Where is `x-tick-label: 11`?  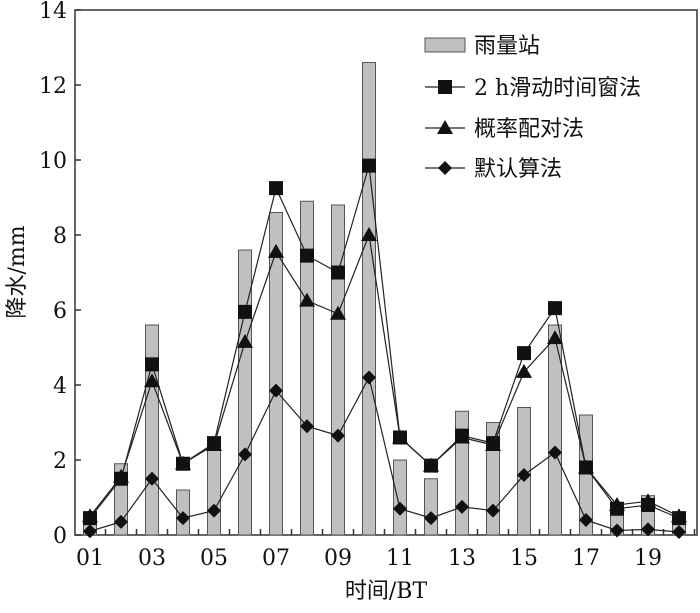 x-tick-label: 11 is located at coordinates (400, 558).